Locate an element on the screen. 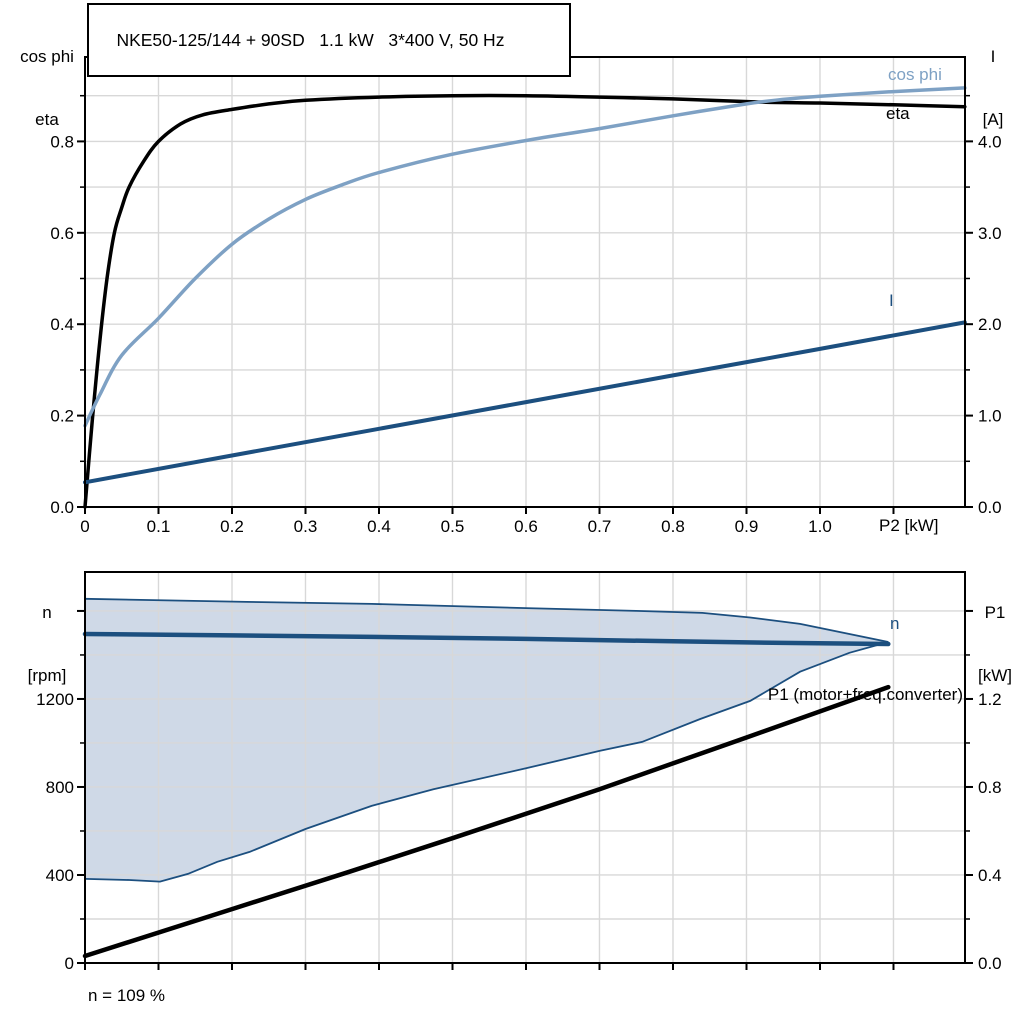  top-chart-x-tick-label: 0 is located at coordinates (84, 526).